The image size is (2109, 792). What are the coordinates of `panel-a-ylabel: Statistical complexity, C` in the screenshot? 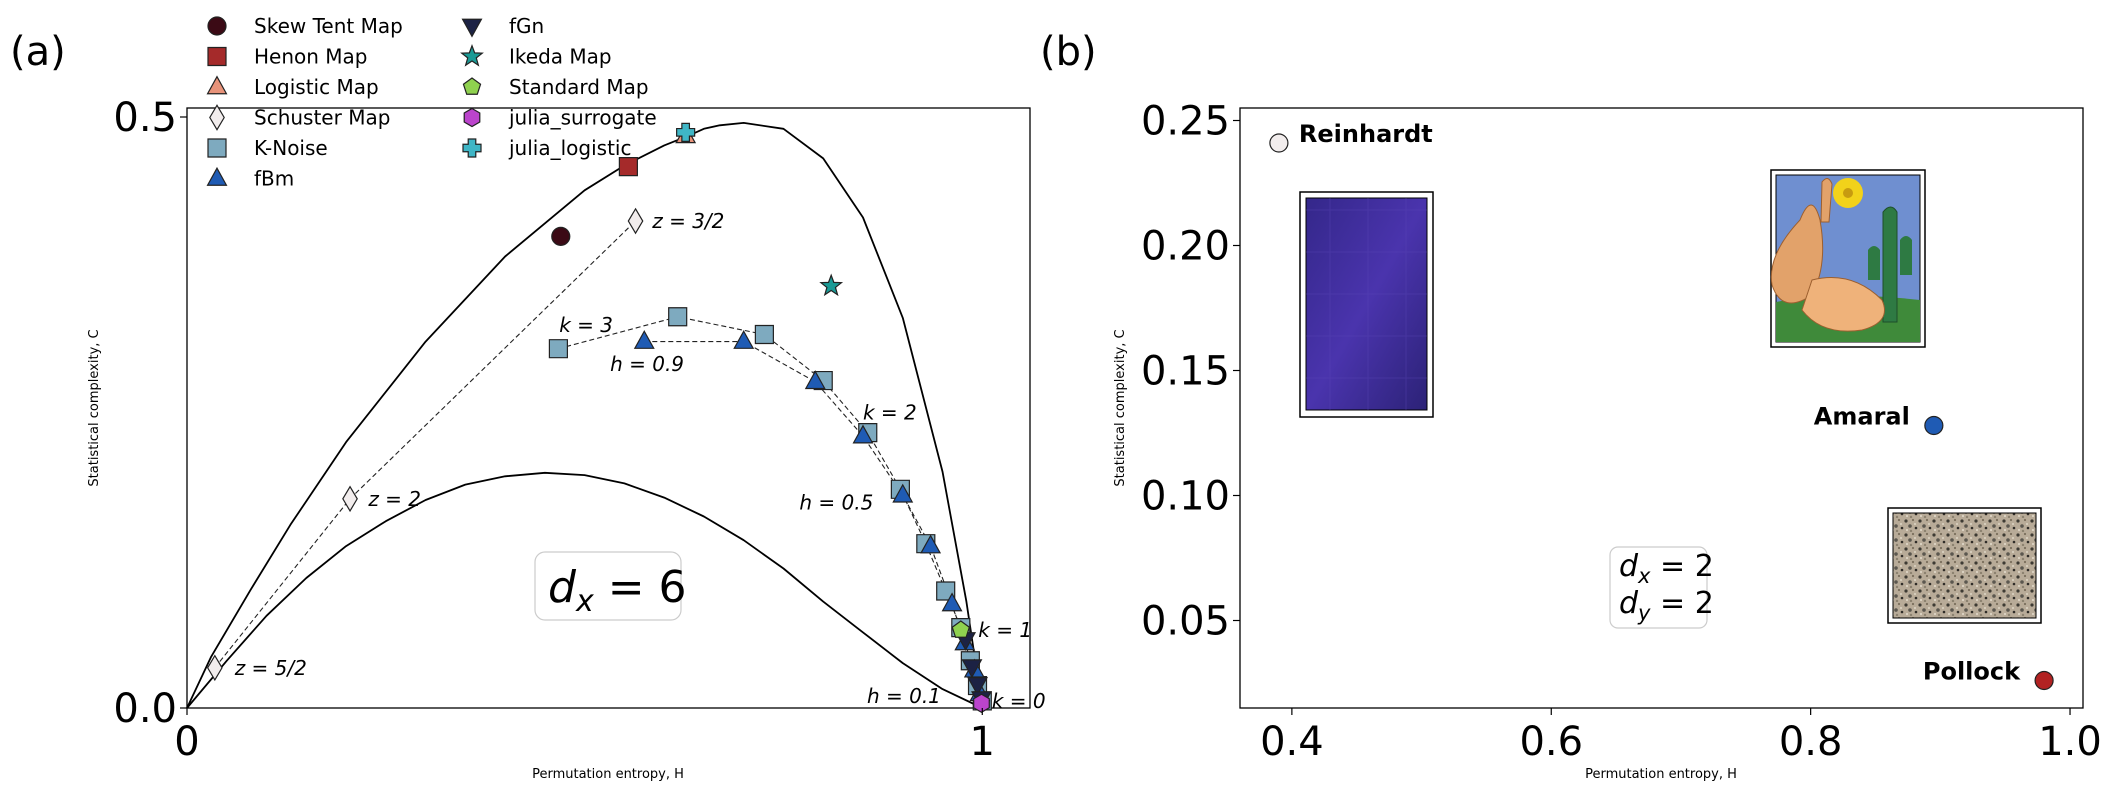 It's located at (94, 407).